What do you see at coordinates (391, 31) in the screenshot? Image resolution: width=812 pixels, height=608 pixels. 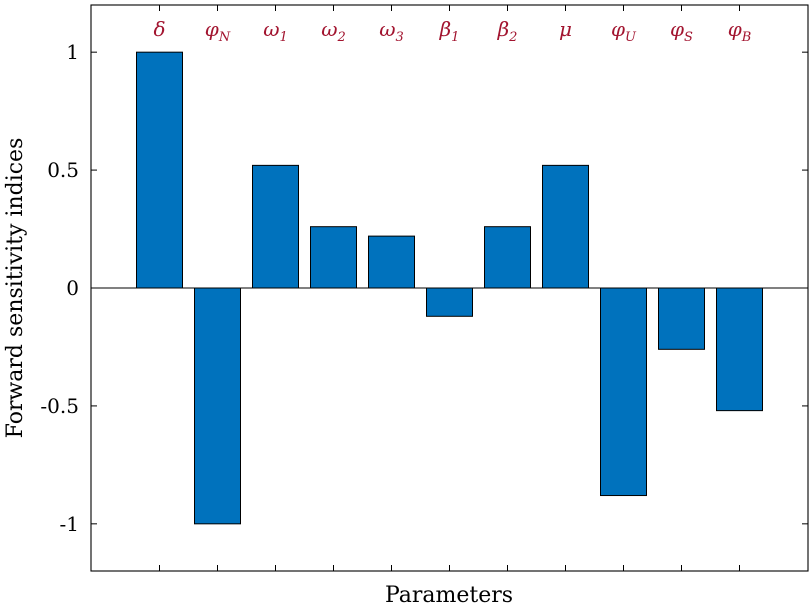 I see `parameter-label: ω3` at bounding box center [391, 31].